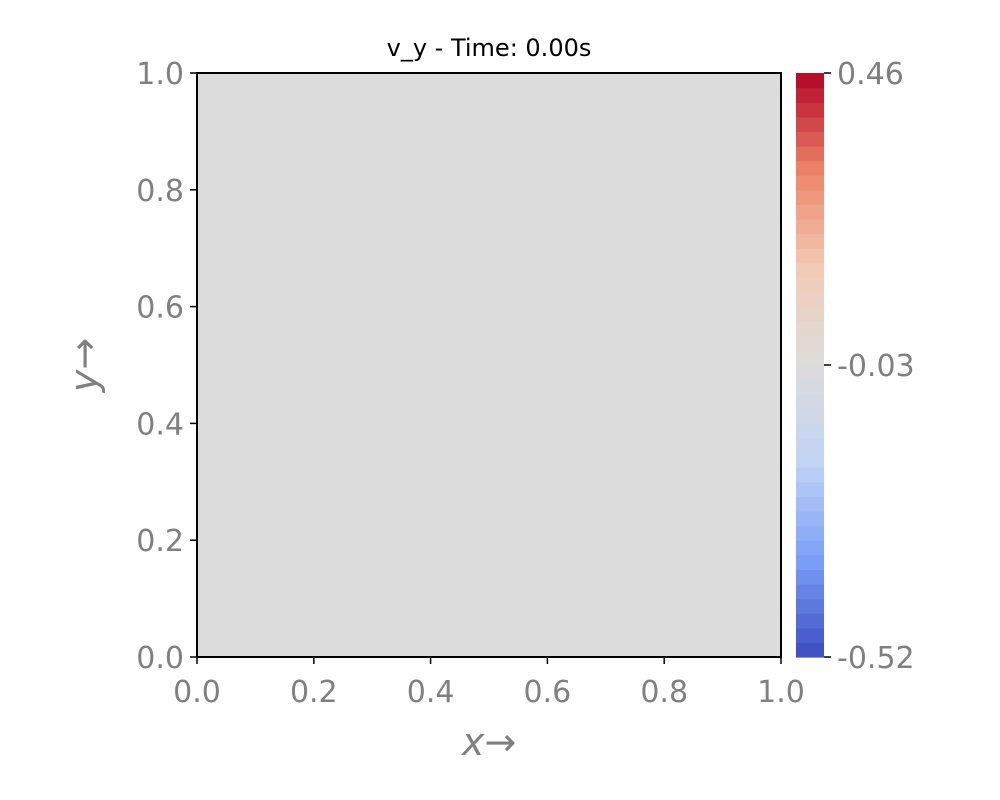 The height and width of the screenshot is (800, 1000). Describe the element at coordinates (781, 692) in the screenshot. I see `x-tick-label: 1.0` at that location.